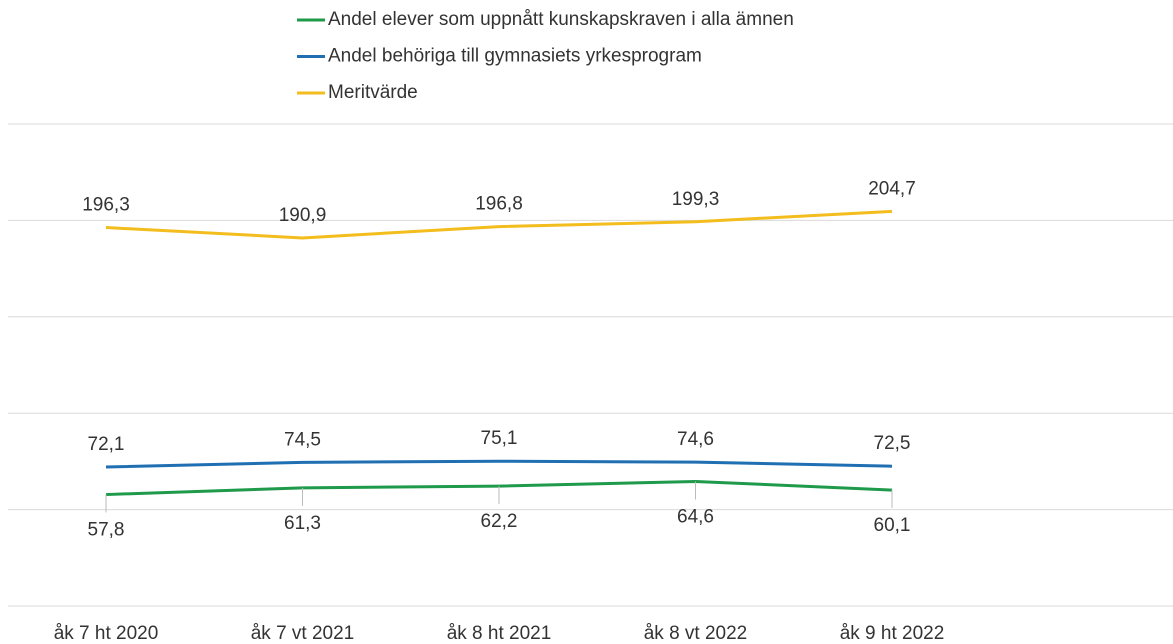 Image resolution: width=1173 pixels, height=644 pixels. What do you see at coordinates (106, 444) in the screenshot?
I see `data-label: 72,1` at bounding box center [106, 444].